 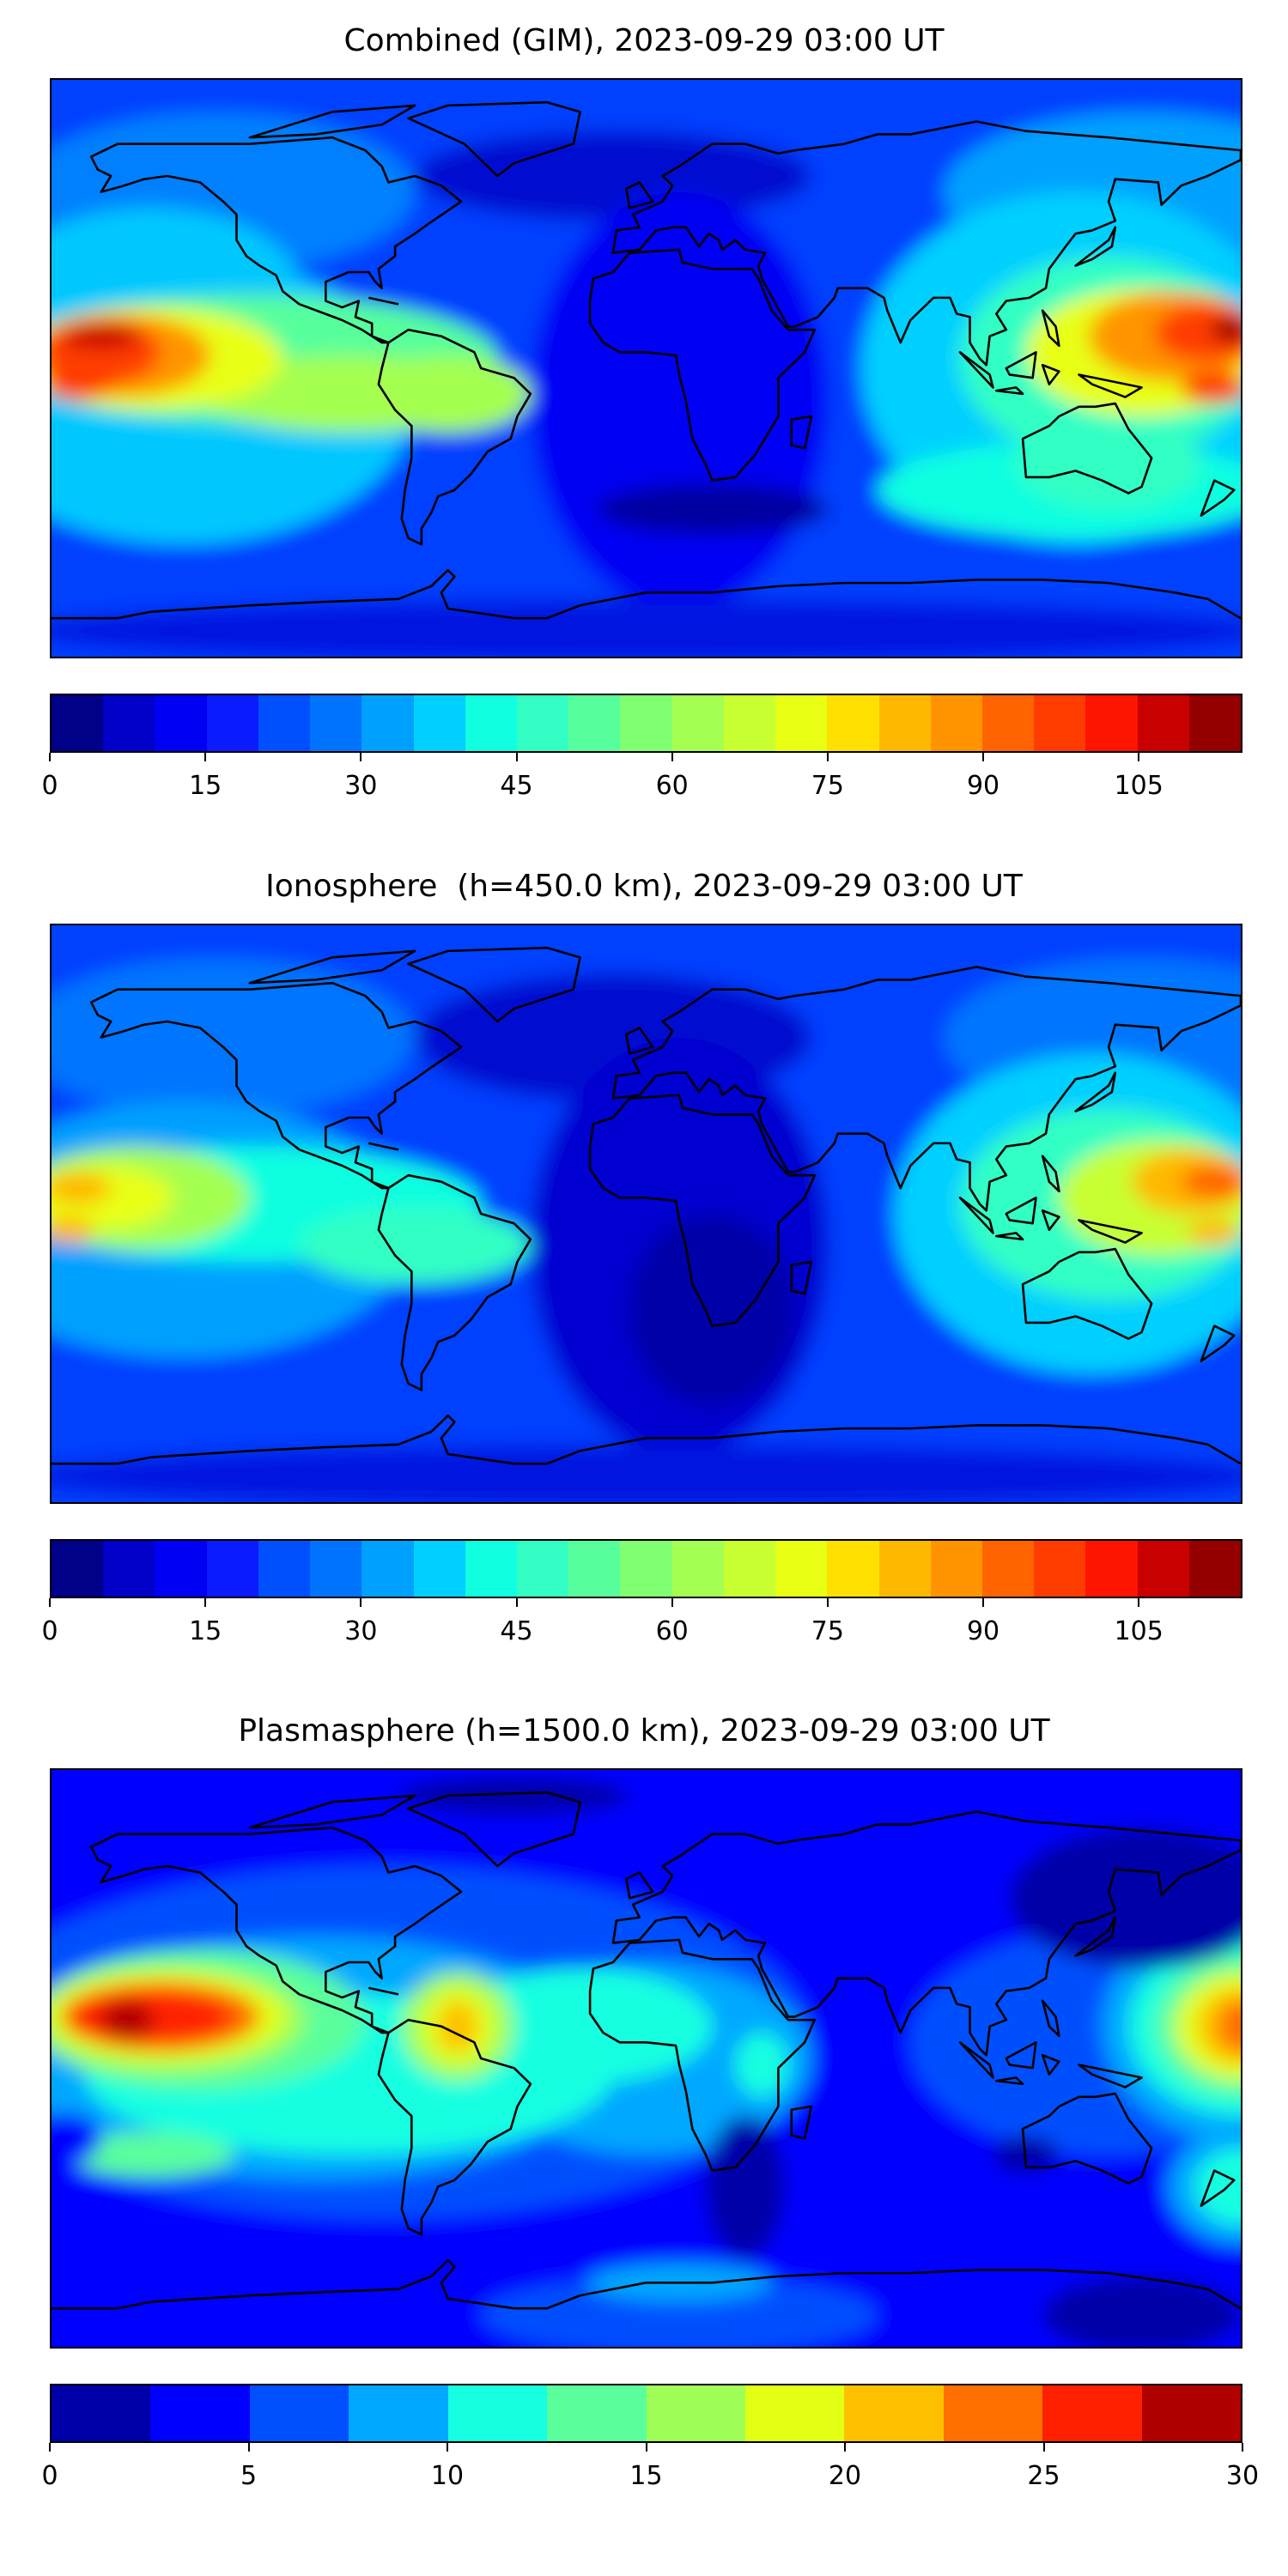 I want to click on coast-antarctica, so click(x=647, y=2284).